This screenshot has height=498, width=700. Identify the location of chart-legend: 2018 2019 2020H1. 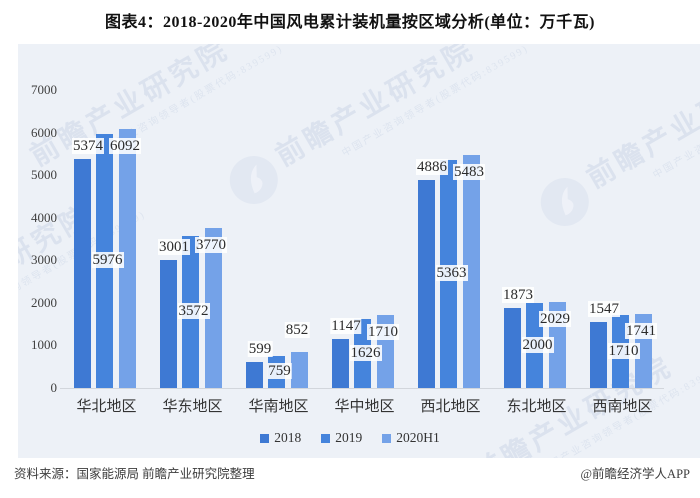
(350, 438).